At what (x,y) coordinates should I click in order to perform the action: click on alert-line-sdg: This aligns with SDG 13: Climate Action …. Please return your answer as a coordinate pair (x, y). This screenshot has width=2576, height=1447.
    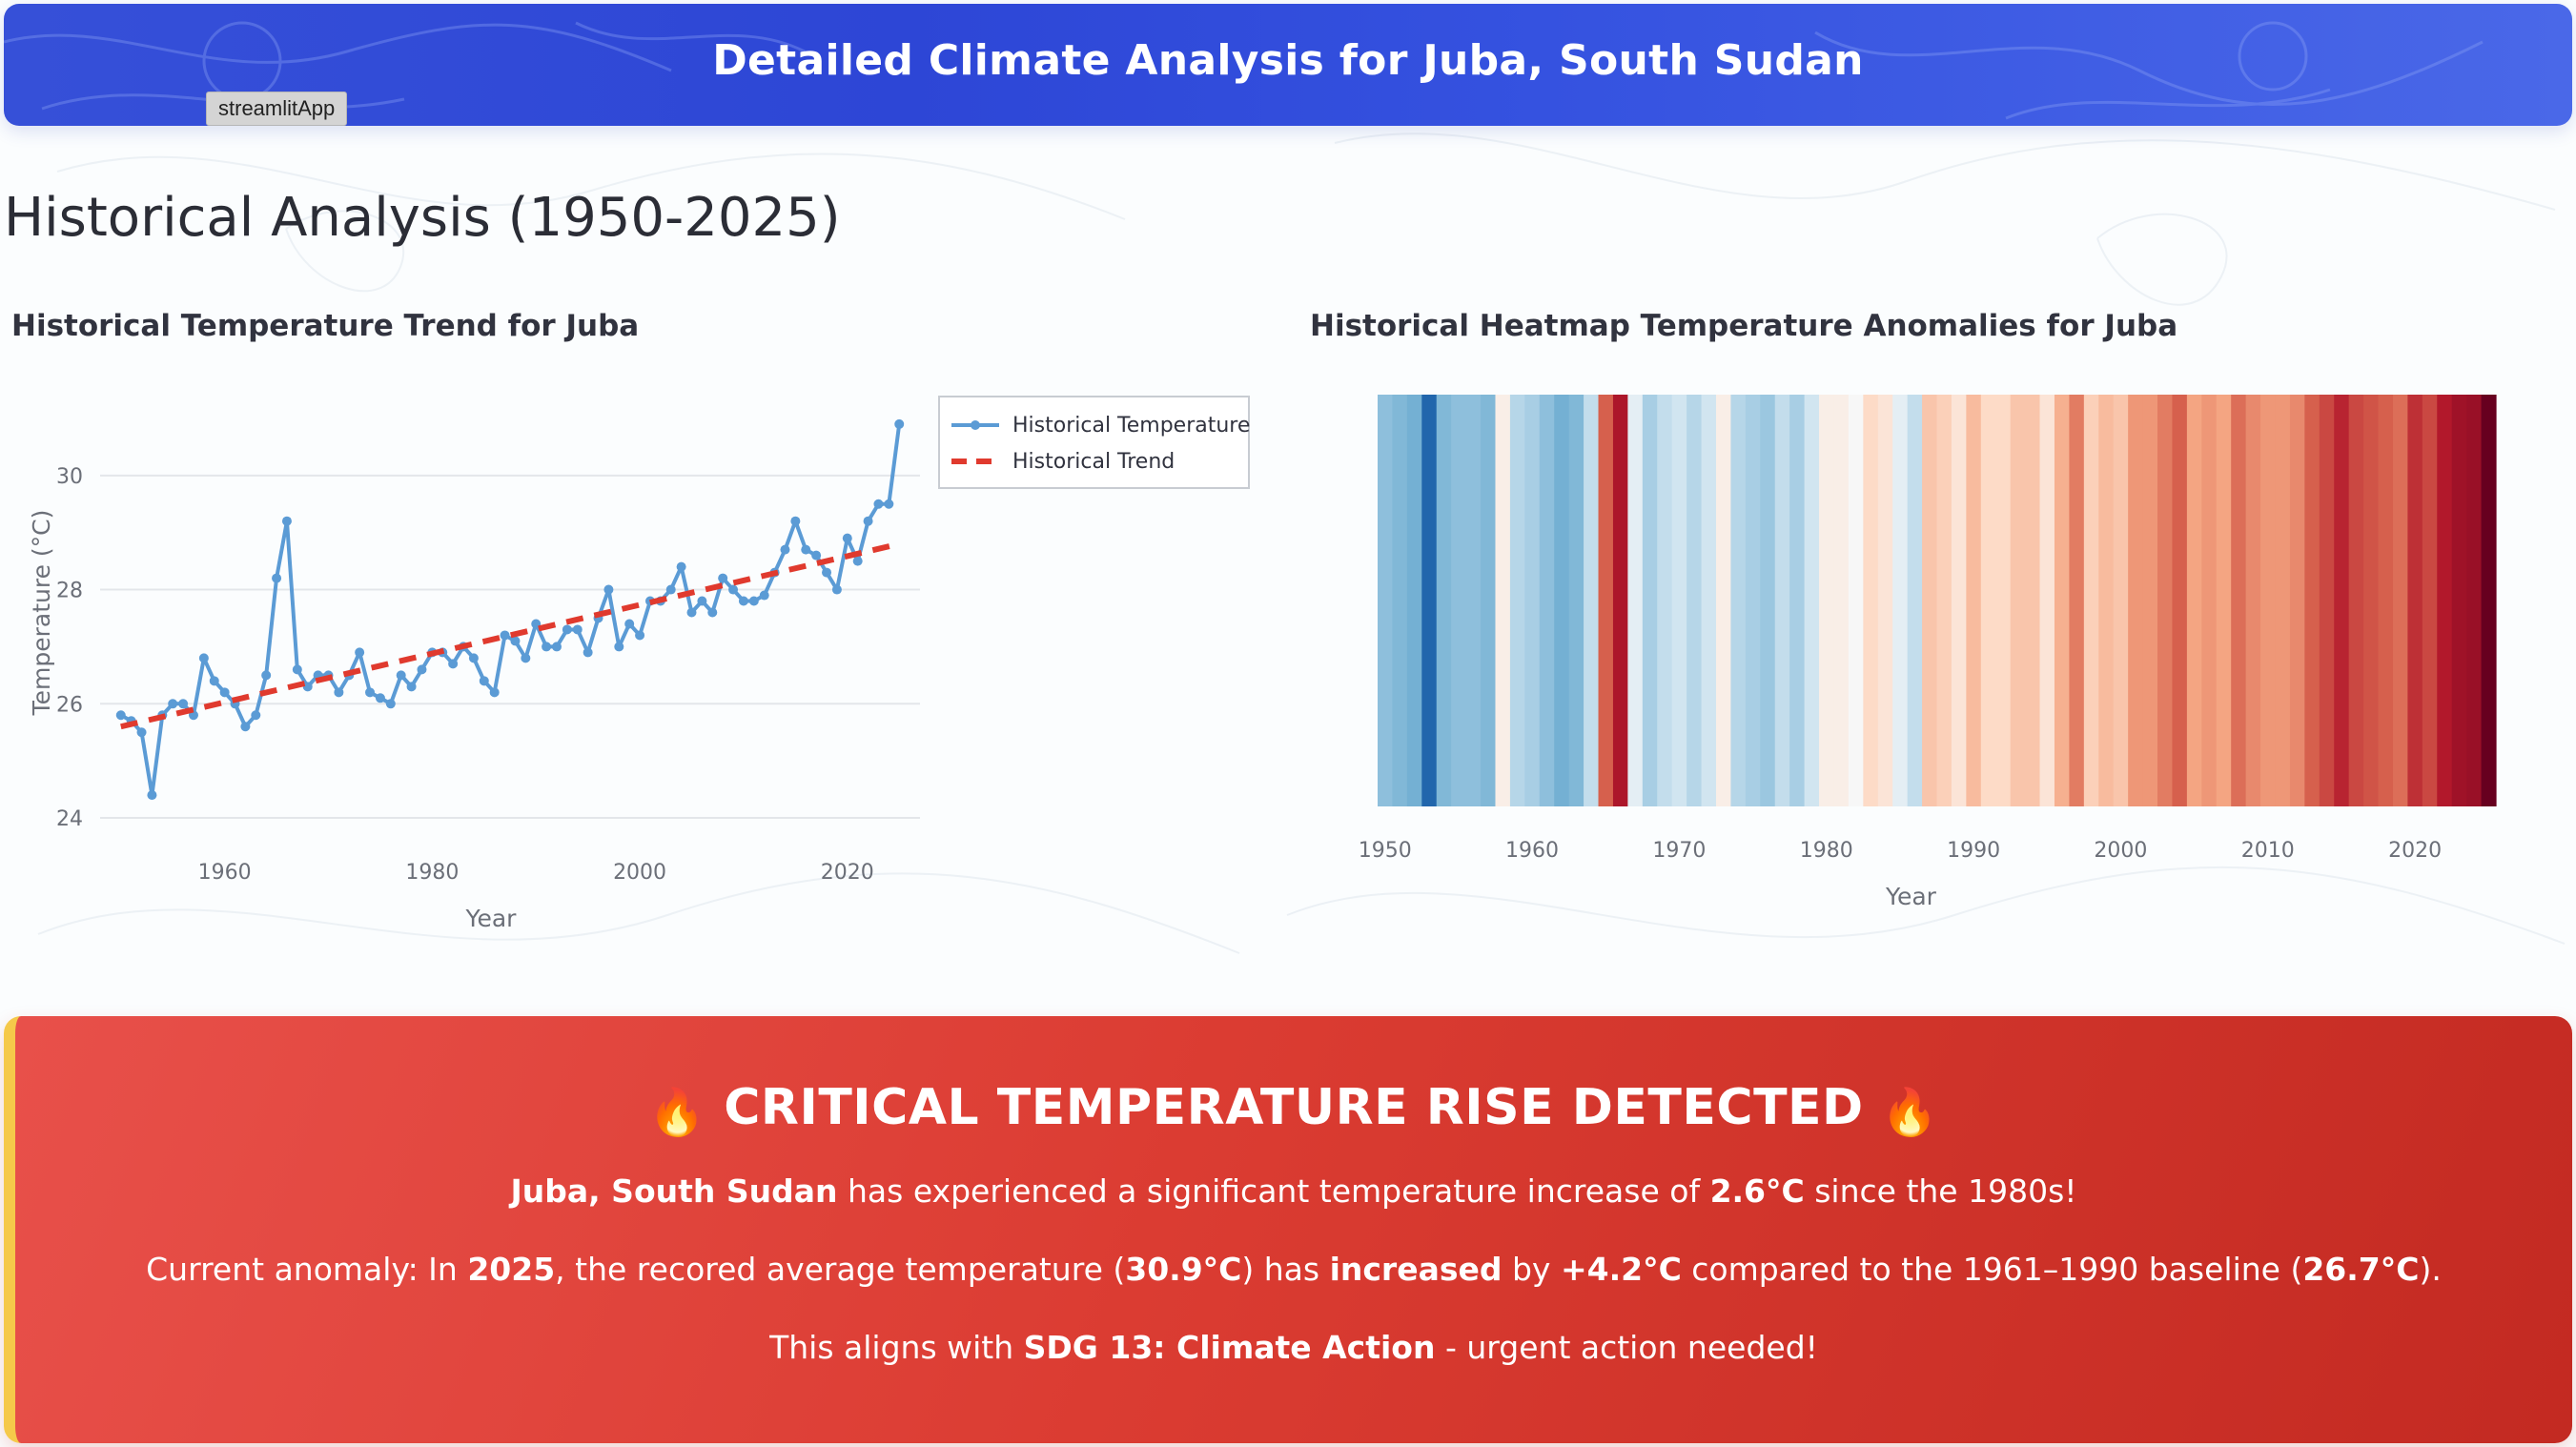
    Looking at the image, I should click on (1293, 1347).